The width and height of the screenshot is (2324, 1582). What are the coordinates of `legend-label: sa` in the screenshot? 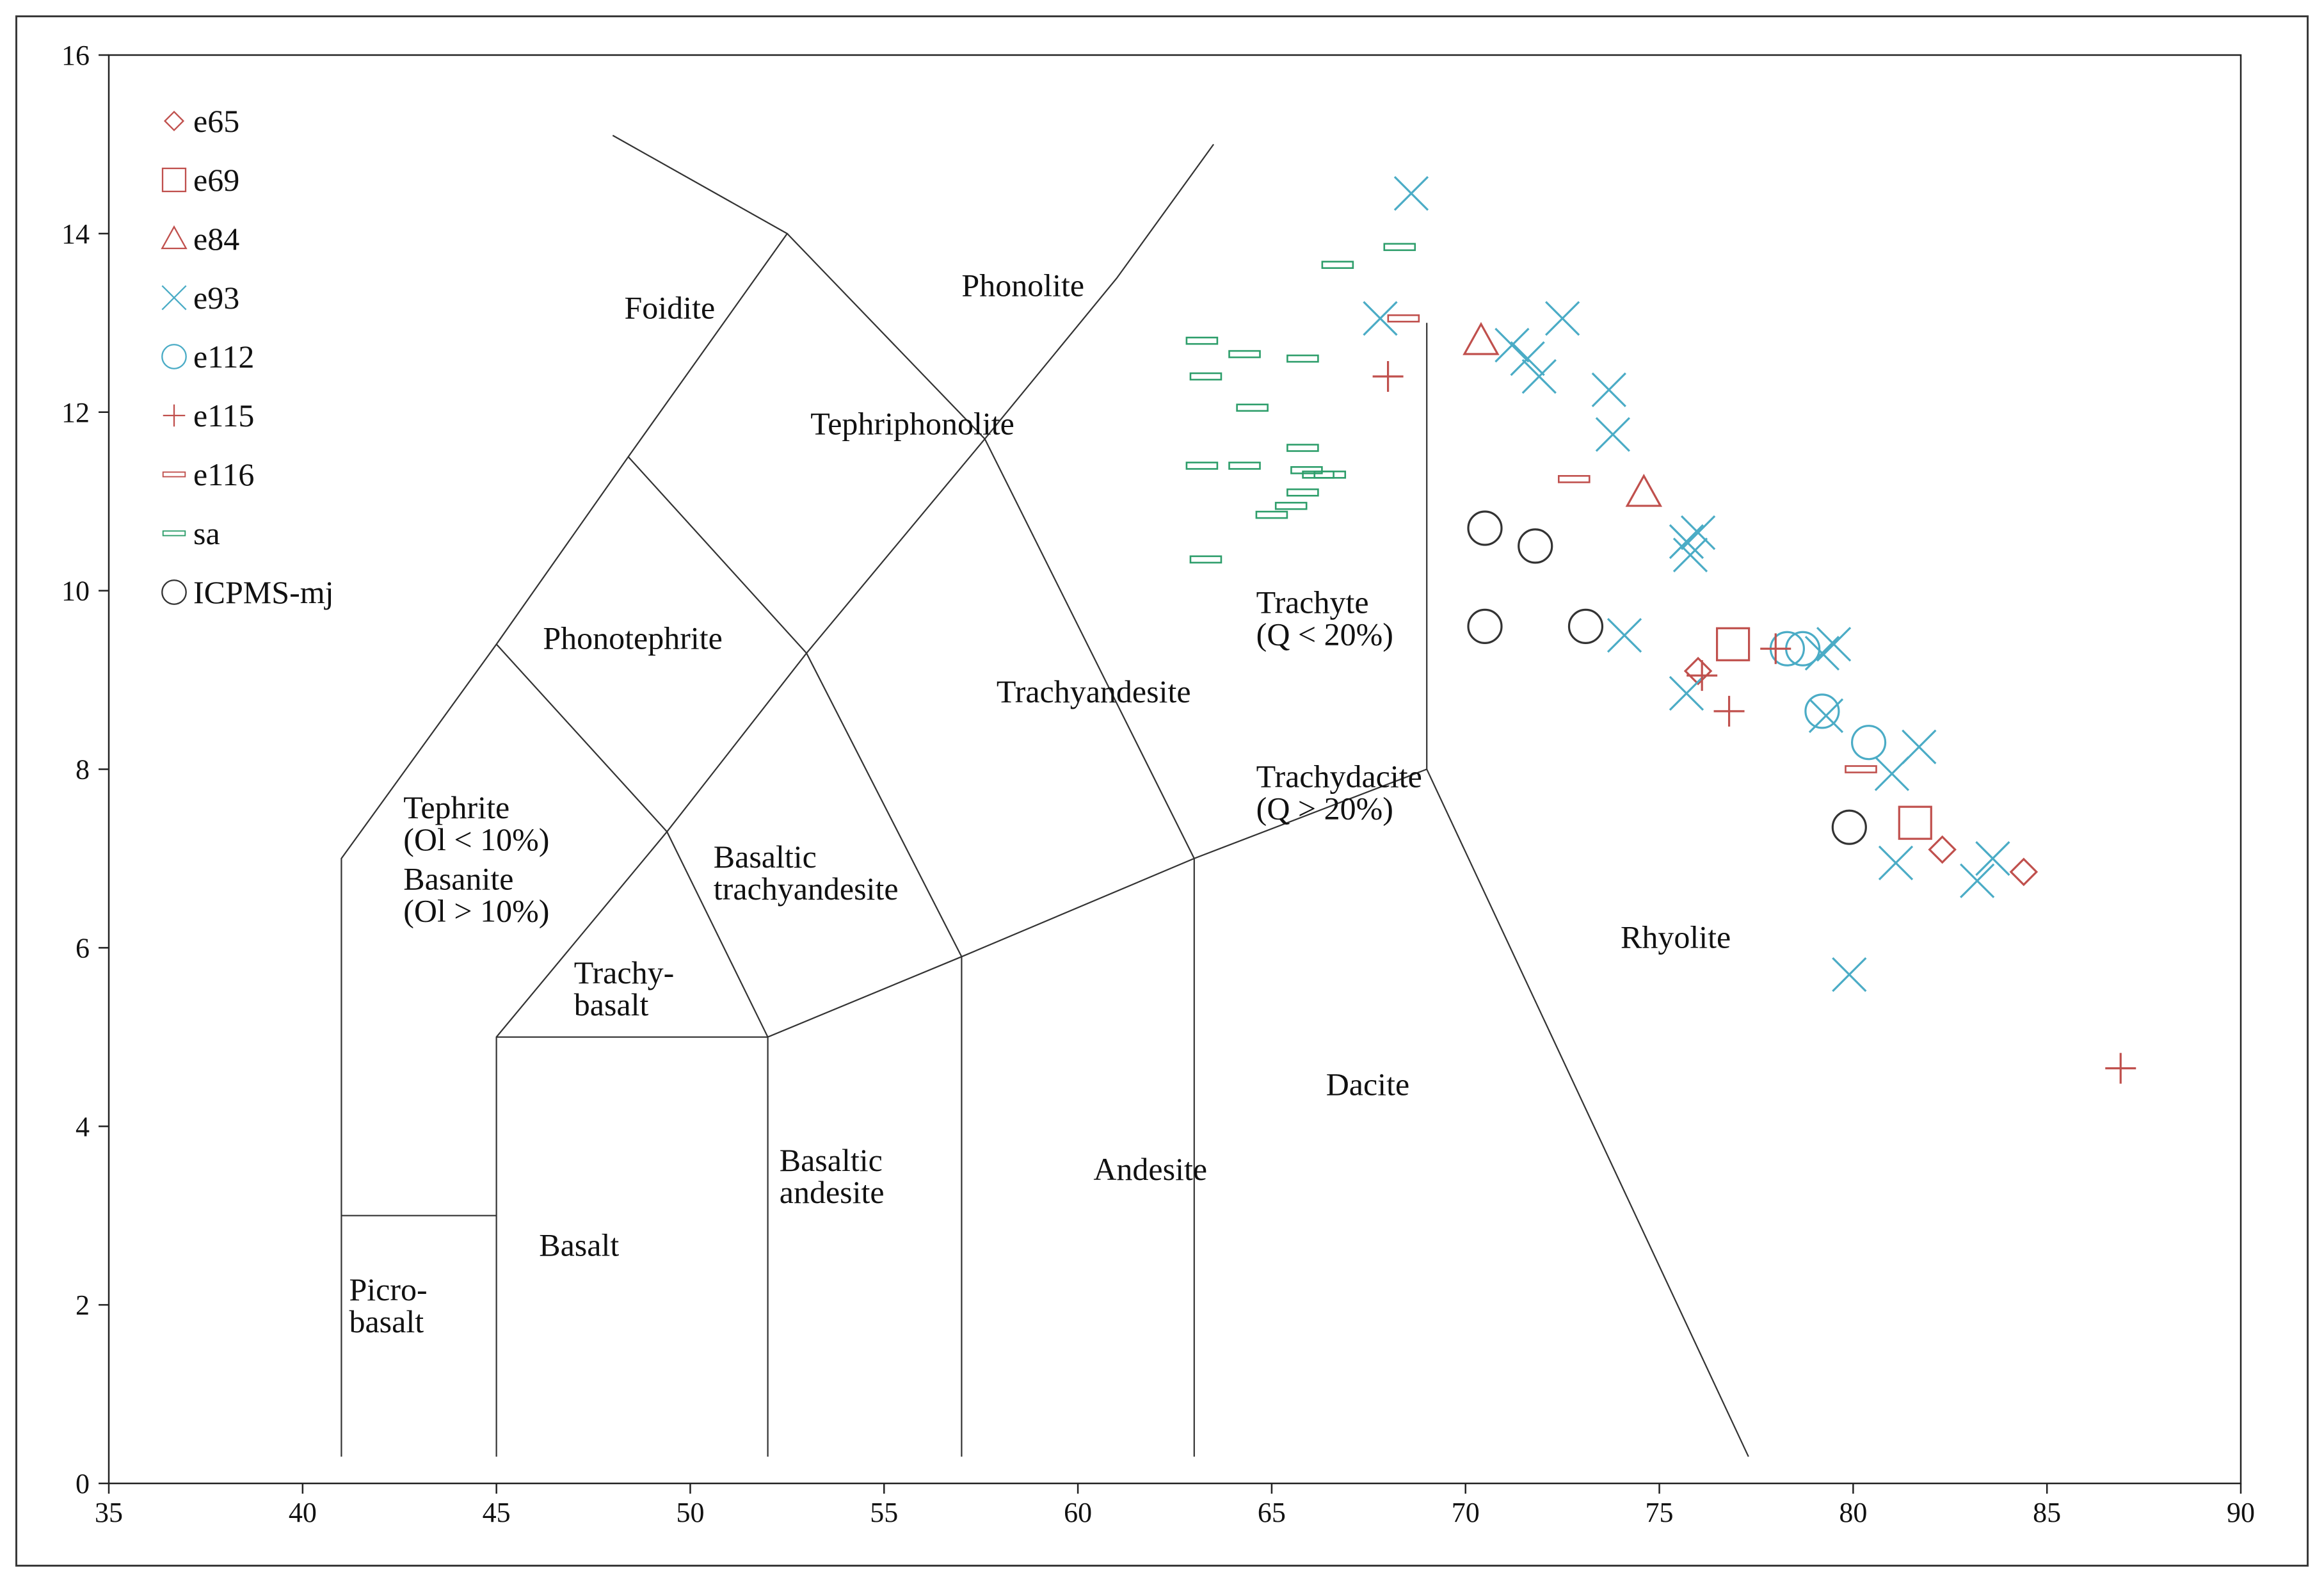 It's located at (206, 533).